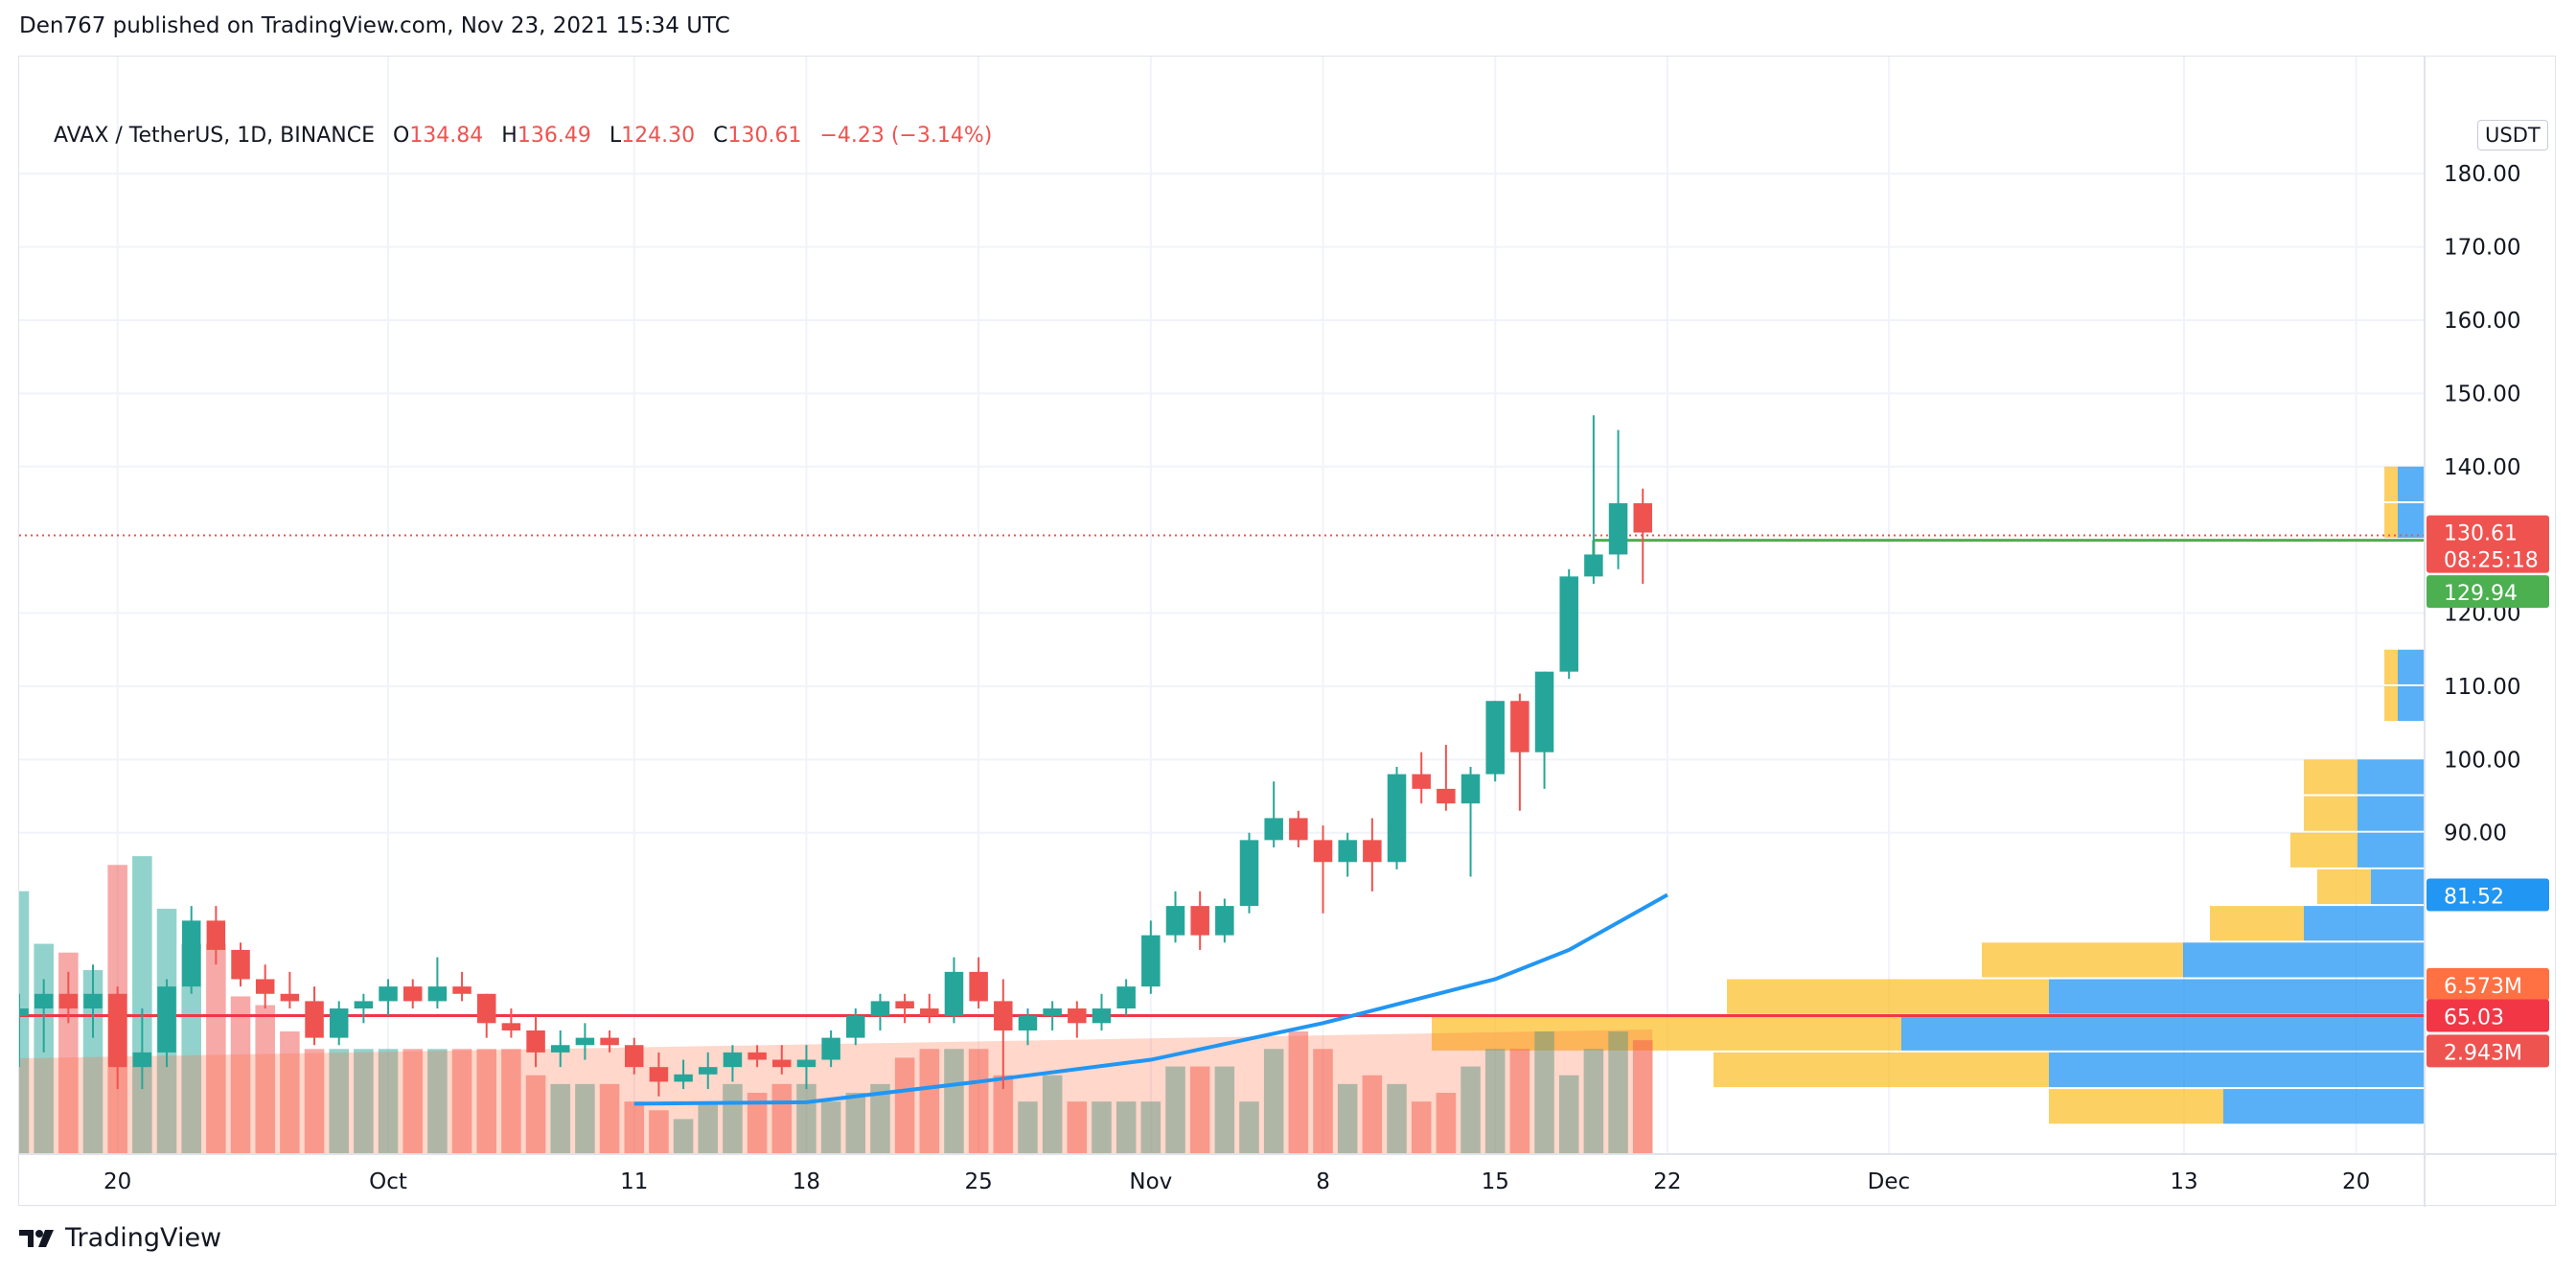  I want to click on legend-symbol: AVAX / TetherUS, 1D, BINANCE, so click(214, 136).